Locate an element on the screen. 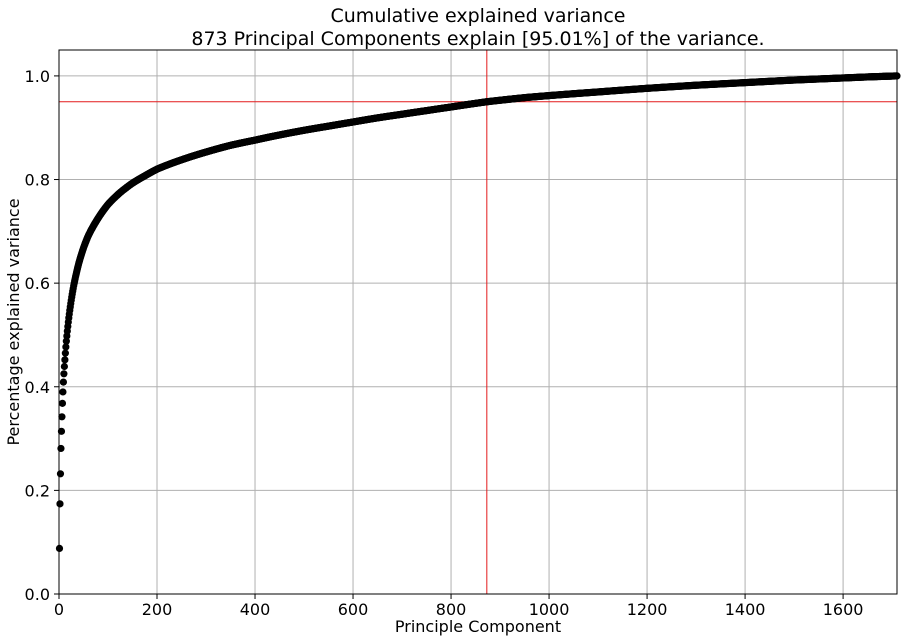 The image size is (902, 642). x-tick-label: 1200 is located at coordinates (647, 609).